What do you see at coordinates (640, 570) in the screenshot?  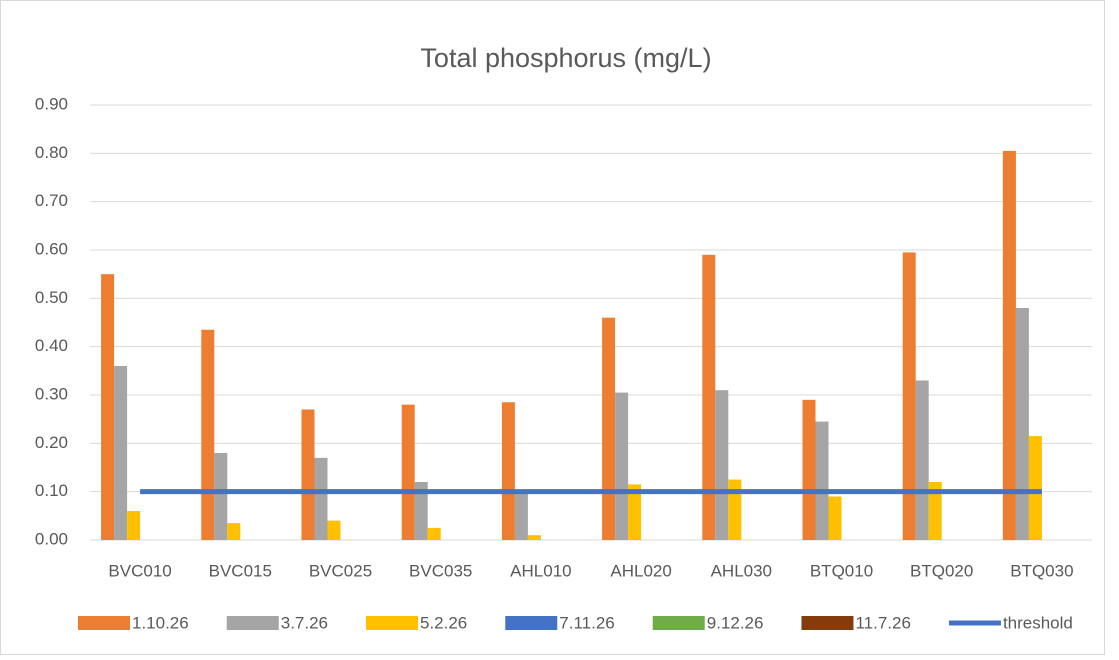 I see `x-tick-label: AHL020` at bounding box center [640, 570].